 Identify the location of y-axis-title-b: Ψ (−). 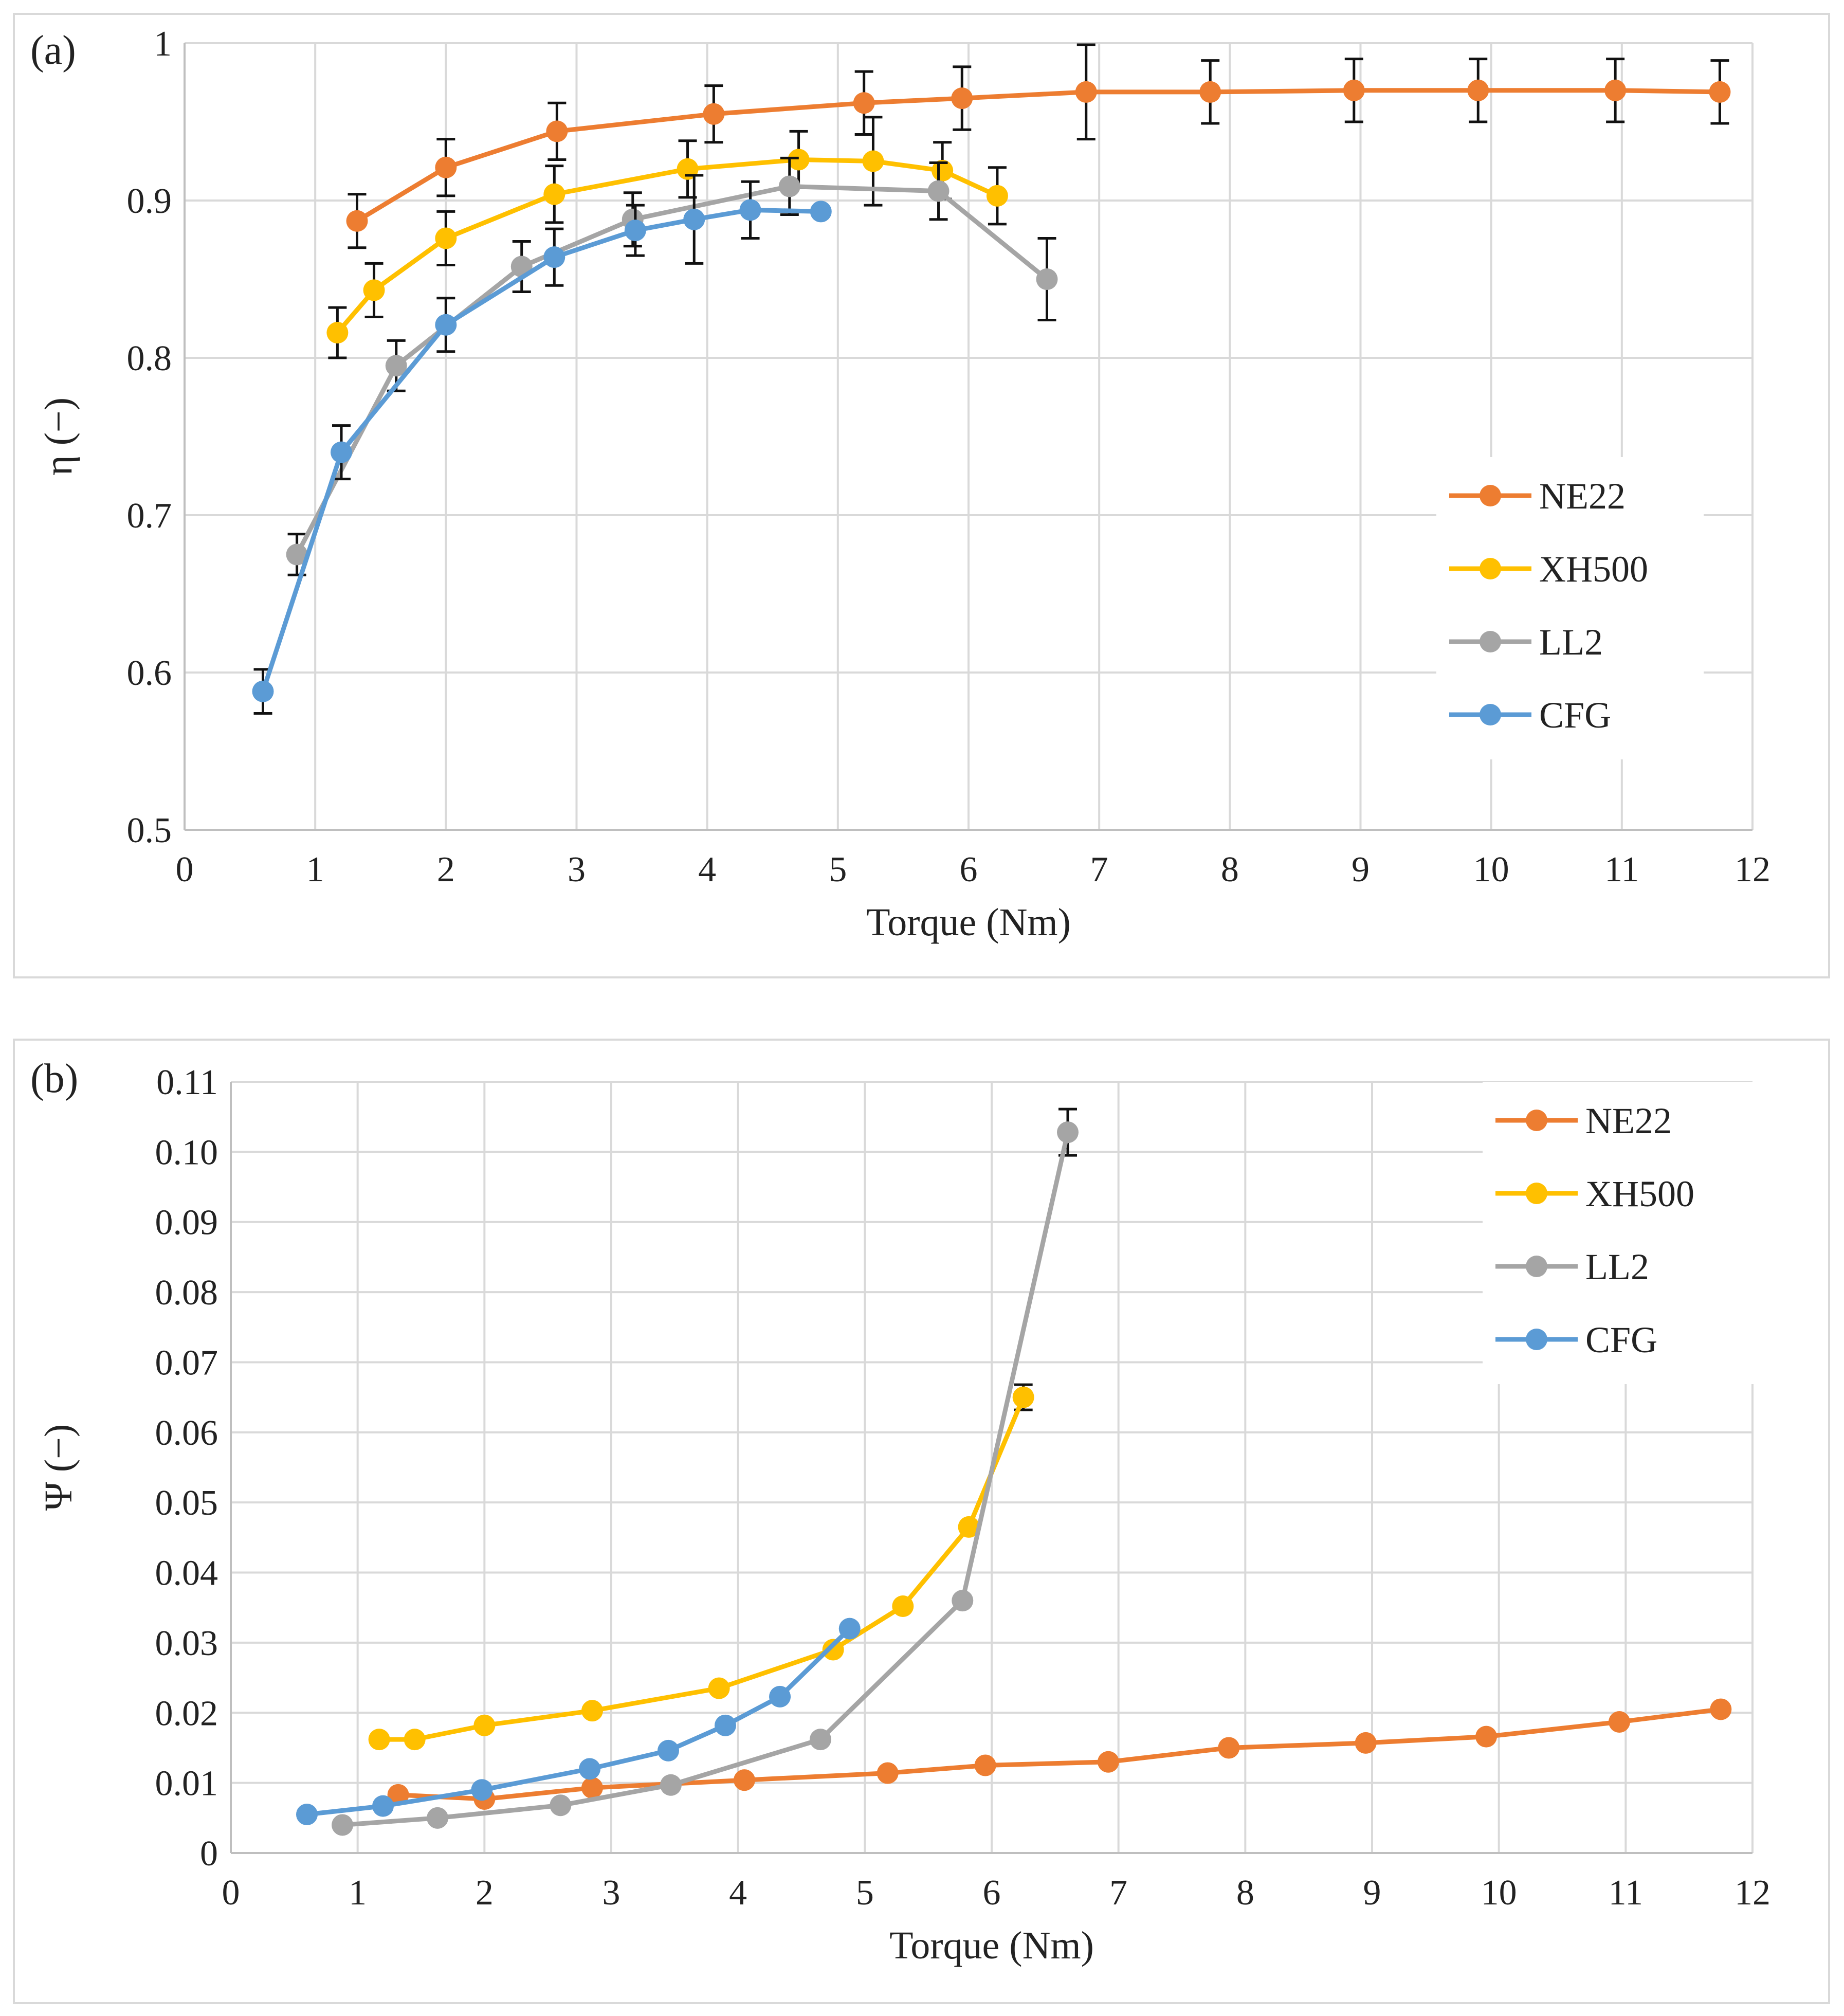
(58, 1467).